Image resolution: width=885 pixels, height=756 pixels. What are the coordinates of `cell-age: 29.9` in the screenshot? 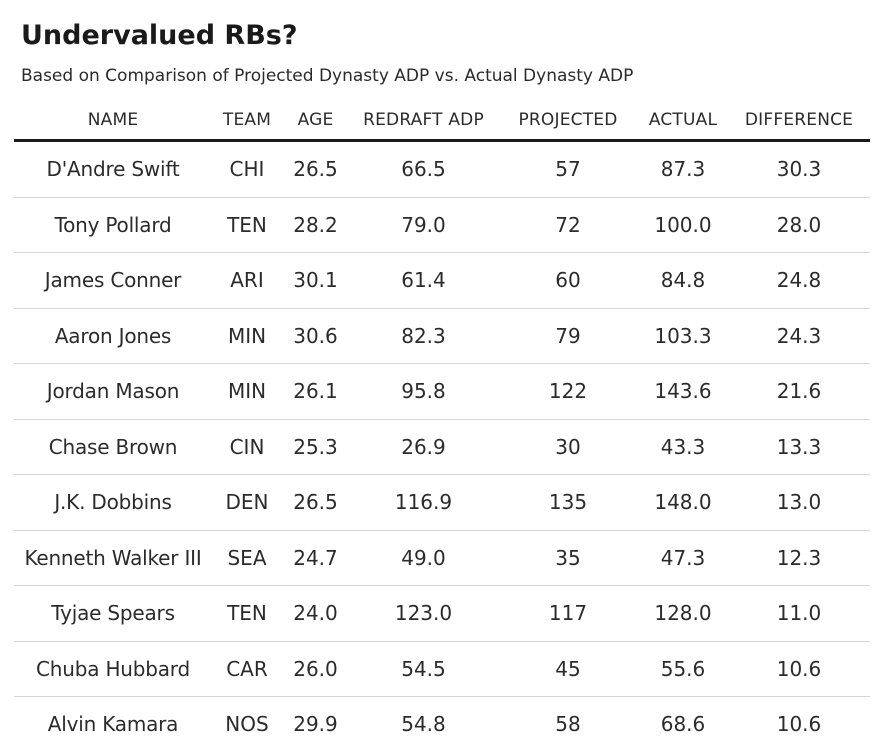 It's located at (315, 724).